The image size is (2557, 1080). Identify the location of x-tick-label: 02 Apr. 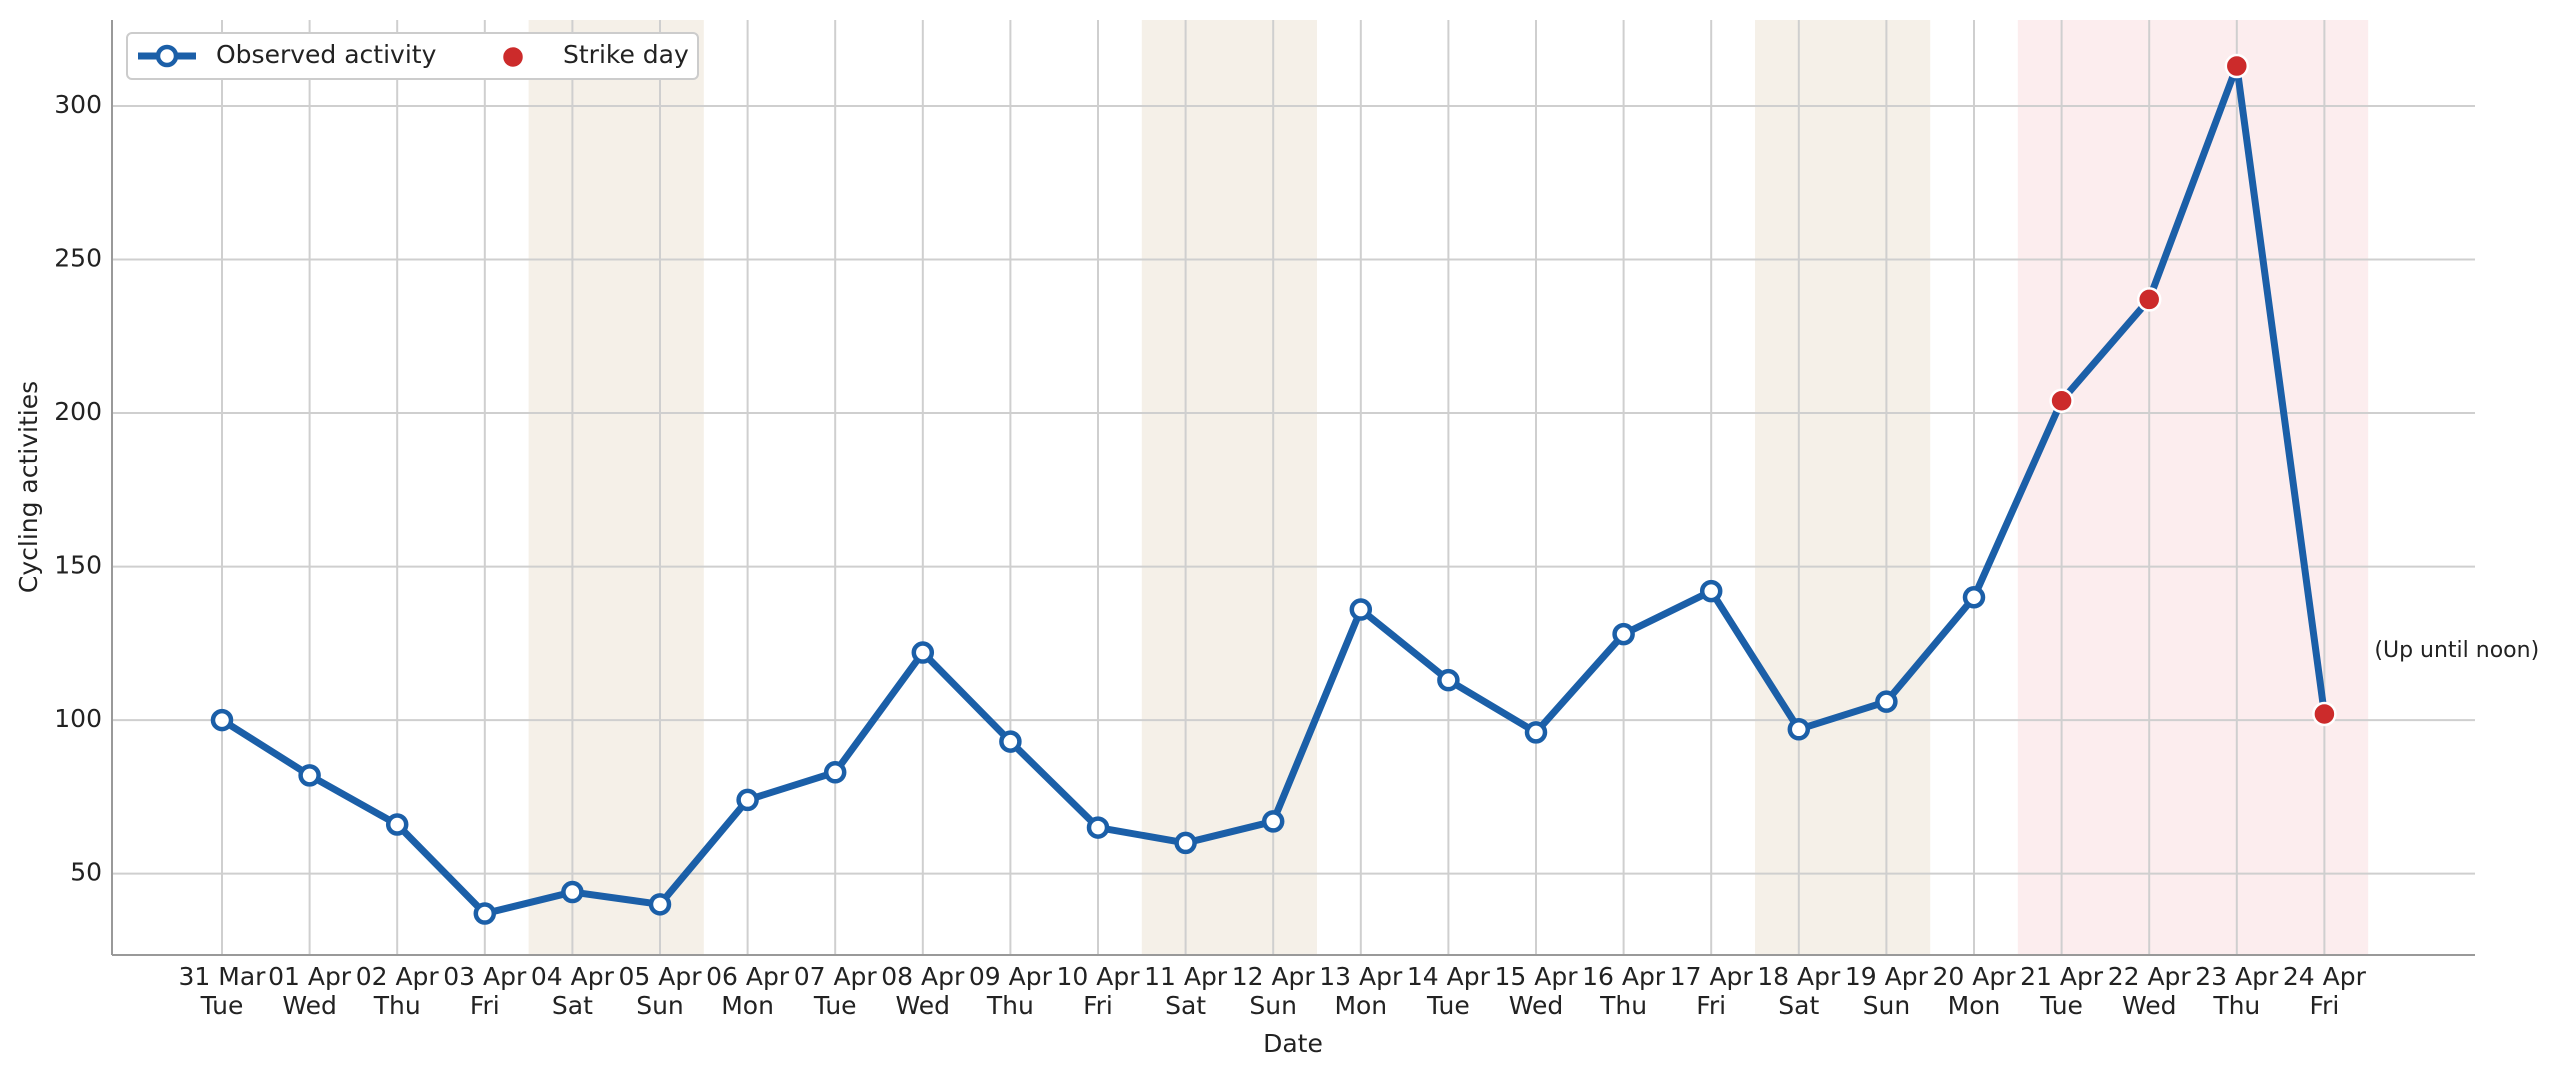
(398, 976).